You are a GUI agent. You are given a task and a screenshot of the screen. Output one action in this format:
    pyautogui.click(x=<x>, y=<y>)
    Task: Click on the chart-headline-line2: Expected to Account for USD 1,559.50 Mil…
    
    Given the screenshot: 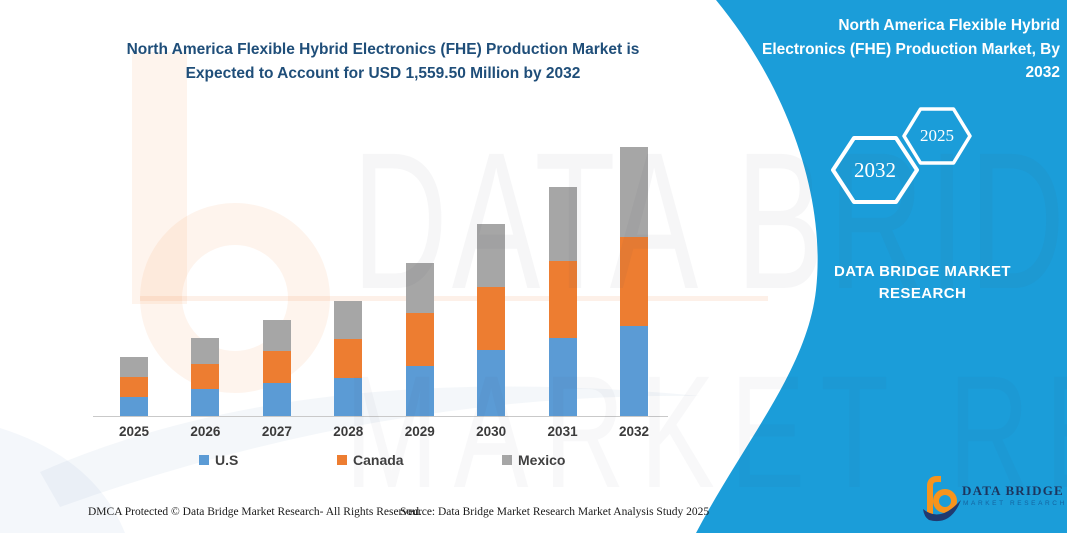 What is the action you would take?
    pyautogui.click(x=383, y=73)
    